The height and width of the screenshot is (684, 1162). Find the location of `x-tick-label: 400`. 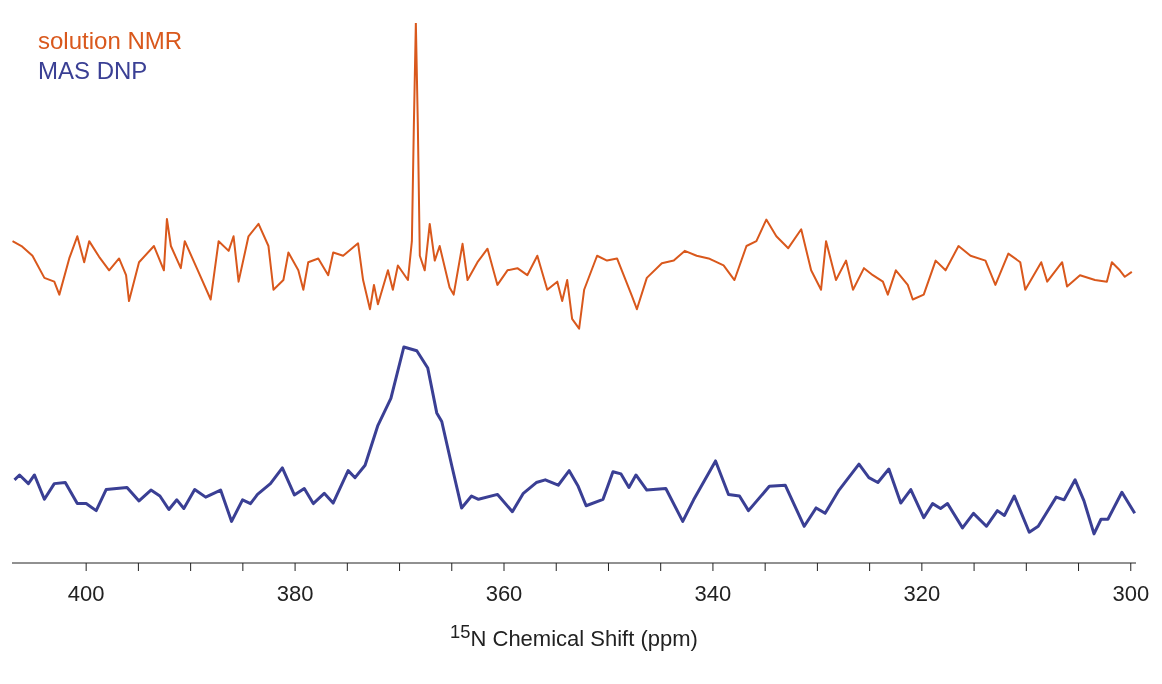

x-tick-label: 400 is located at coordinates (86, 593).